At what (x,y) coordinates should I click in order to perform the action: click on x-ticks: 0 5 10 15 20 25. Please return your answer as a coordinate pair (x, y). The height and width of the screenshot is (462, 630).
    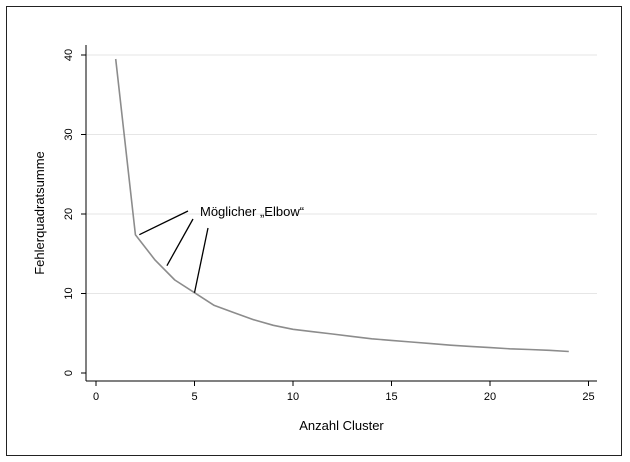
    Looking at the image, I should click on (344, 392).